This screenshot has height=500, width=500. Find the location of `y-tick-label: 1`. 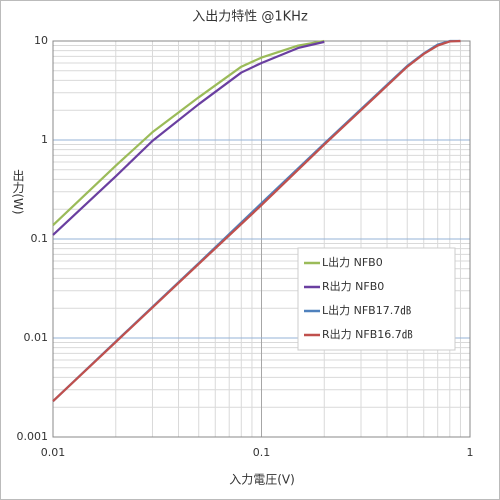

y-tick-label: 1 is located at coordinates (44, 139).